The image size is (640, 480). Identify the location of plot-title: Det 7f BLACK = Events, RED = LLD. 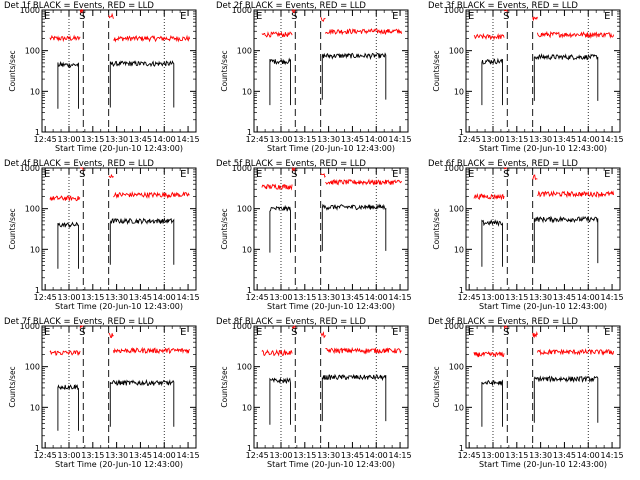
(79, 322).